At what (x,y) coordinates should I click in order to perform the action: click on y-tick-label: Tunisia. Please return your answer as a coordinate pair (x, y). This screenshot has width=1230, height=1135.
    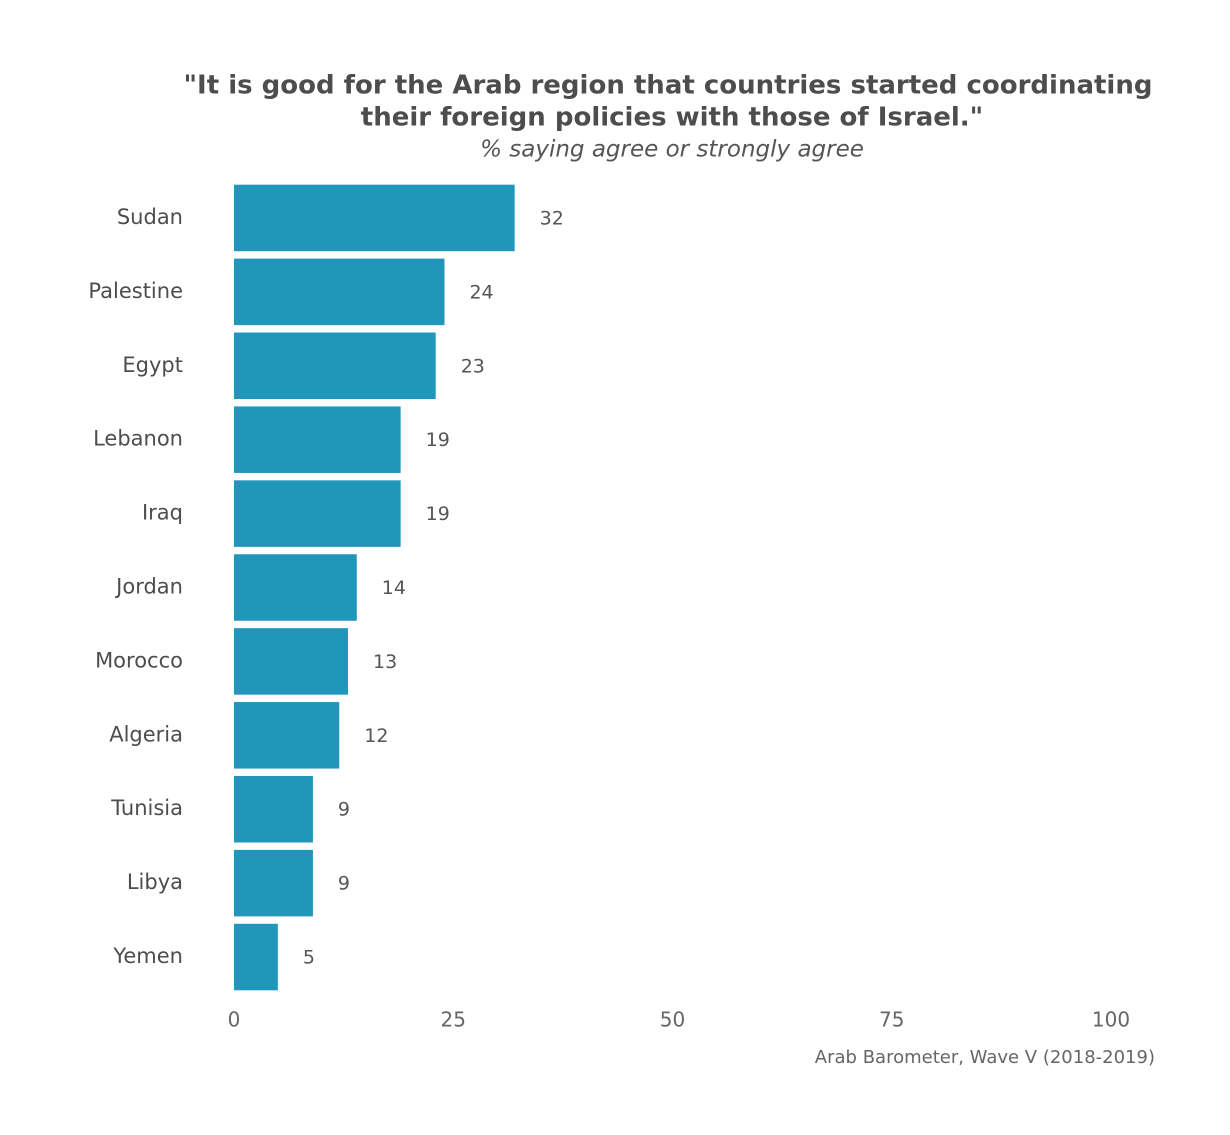
    Looking at the image, I should click on (146, 808).